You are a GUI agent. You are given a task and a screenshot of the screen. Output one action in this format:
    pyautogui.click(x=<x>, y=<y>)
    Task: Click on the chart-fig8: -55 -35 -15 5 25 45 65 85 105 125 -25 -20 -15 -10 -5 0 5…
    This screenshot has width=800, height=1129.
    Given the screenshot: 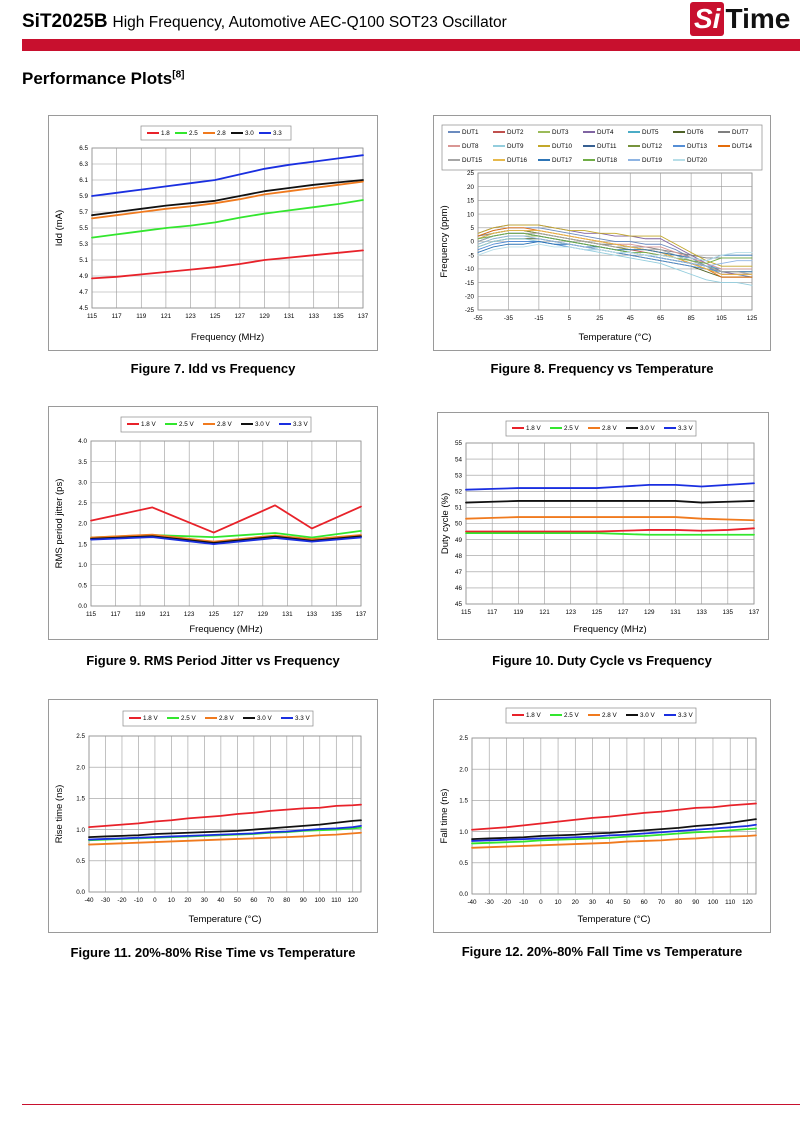 What is the action you would take?
    pyautogui.click(x=602, y=233)
    